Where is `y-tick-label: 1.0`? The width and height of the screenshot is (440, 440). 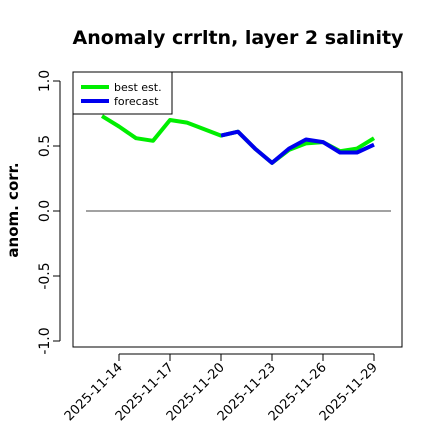 y-tick-label: 1.0 is located at coordinates (45, 81).